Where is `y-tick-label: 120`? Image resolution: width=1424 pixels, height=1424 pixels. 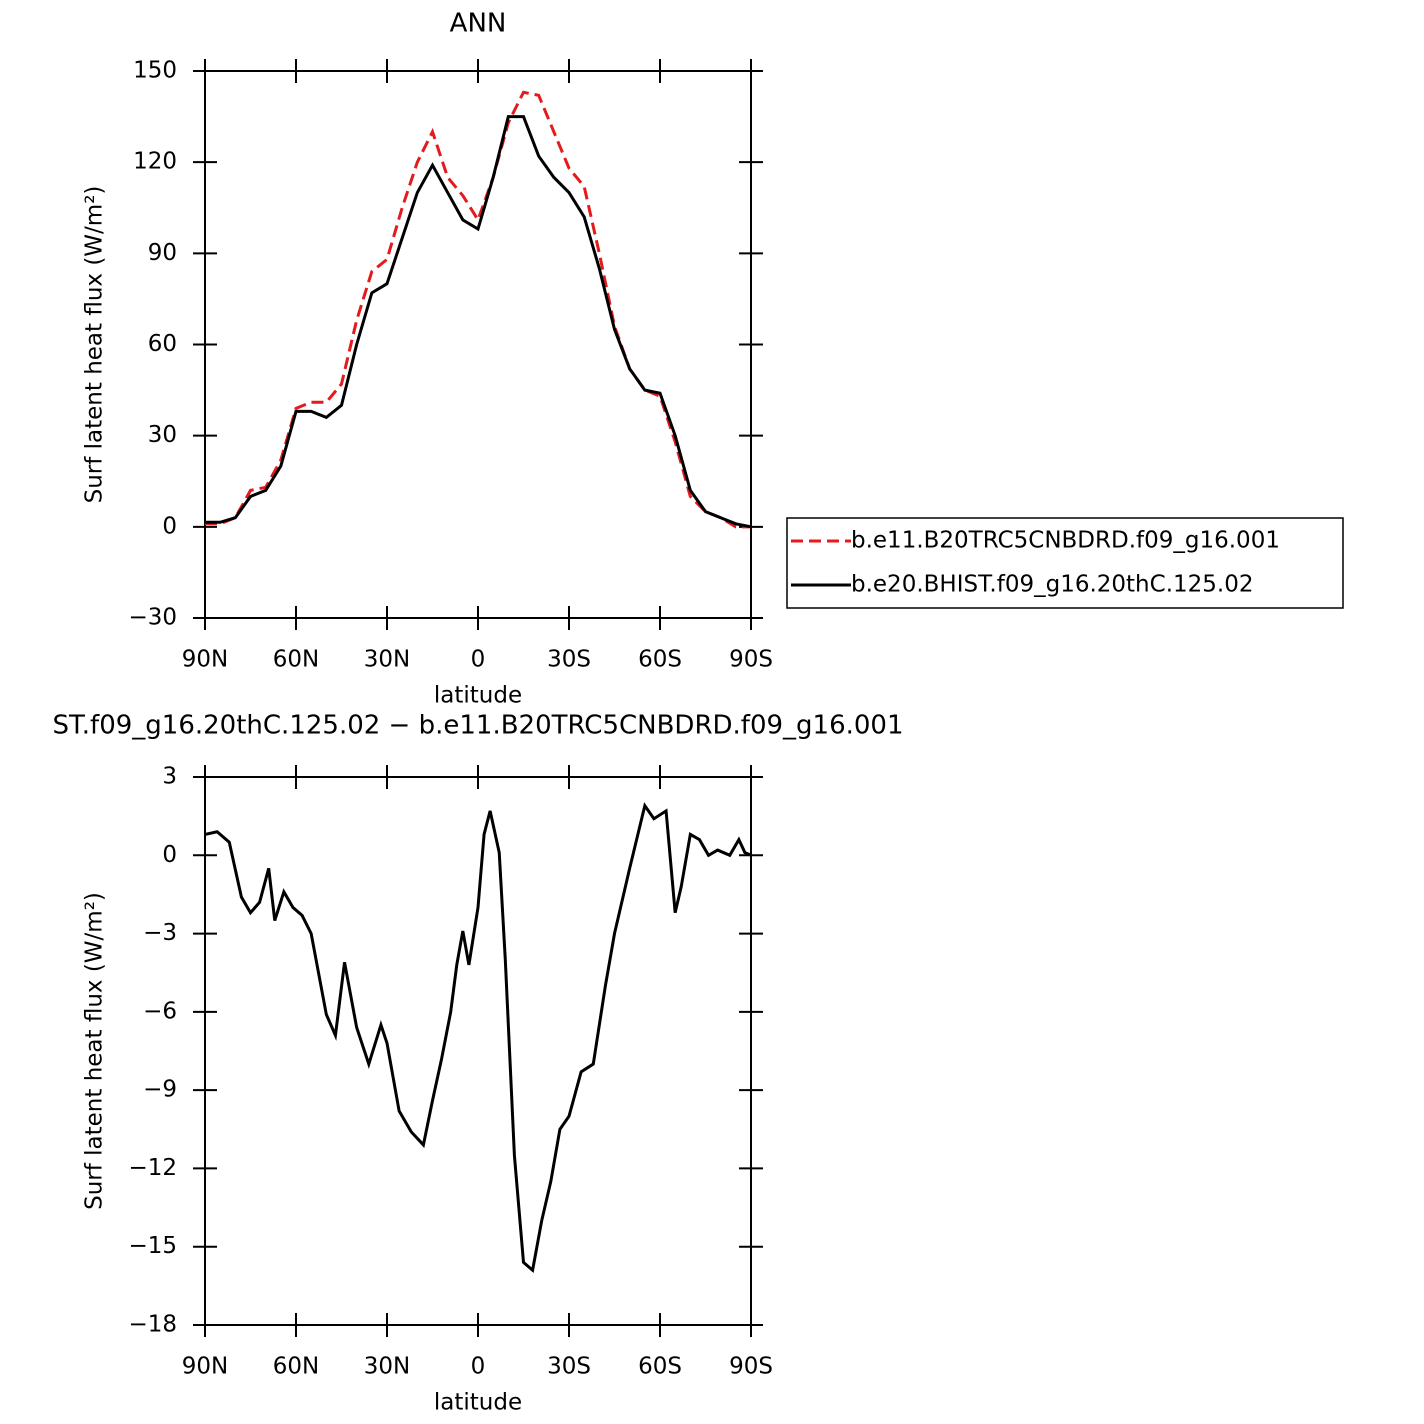 y-tick-label: 120 is located at coordinates (155, 162).